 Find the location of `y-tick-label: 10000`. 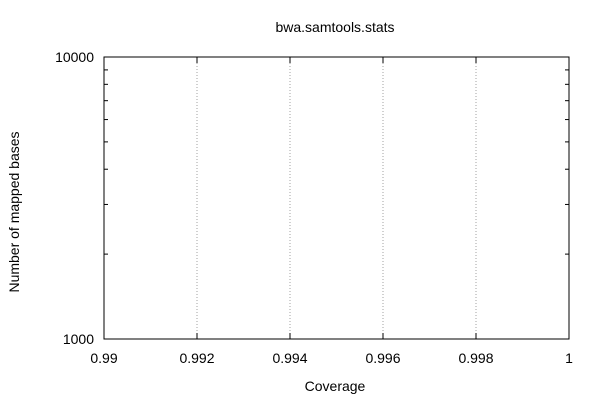

y-tick-label: 10000 is located at coordinates (74, 57).